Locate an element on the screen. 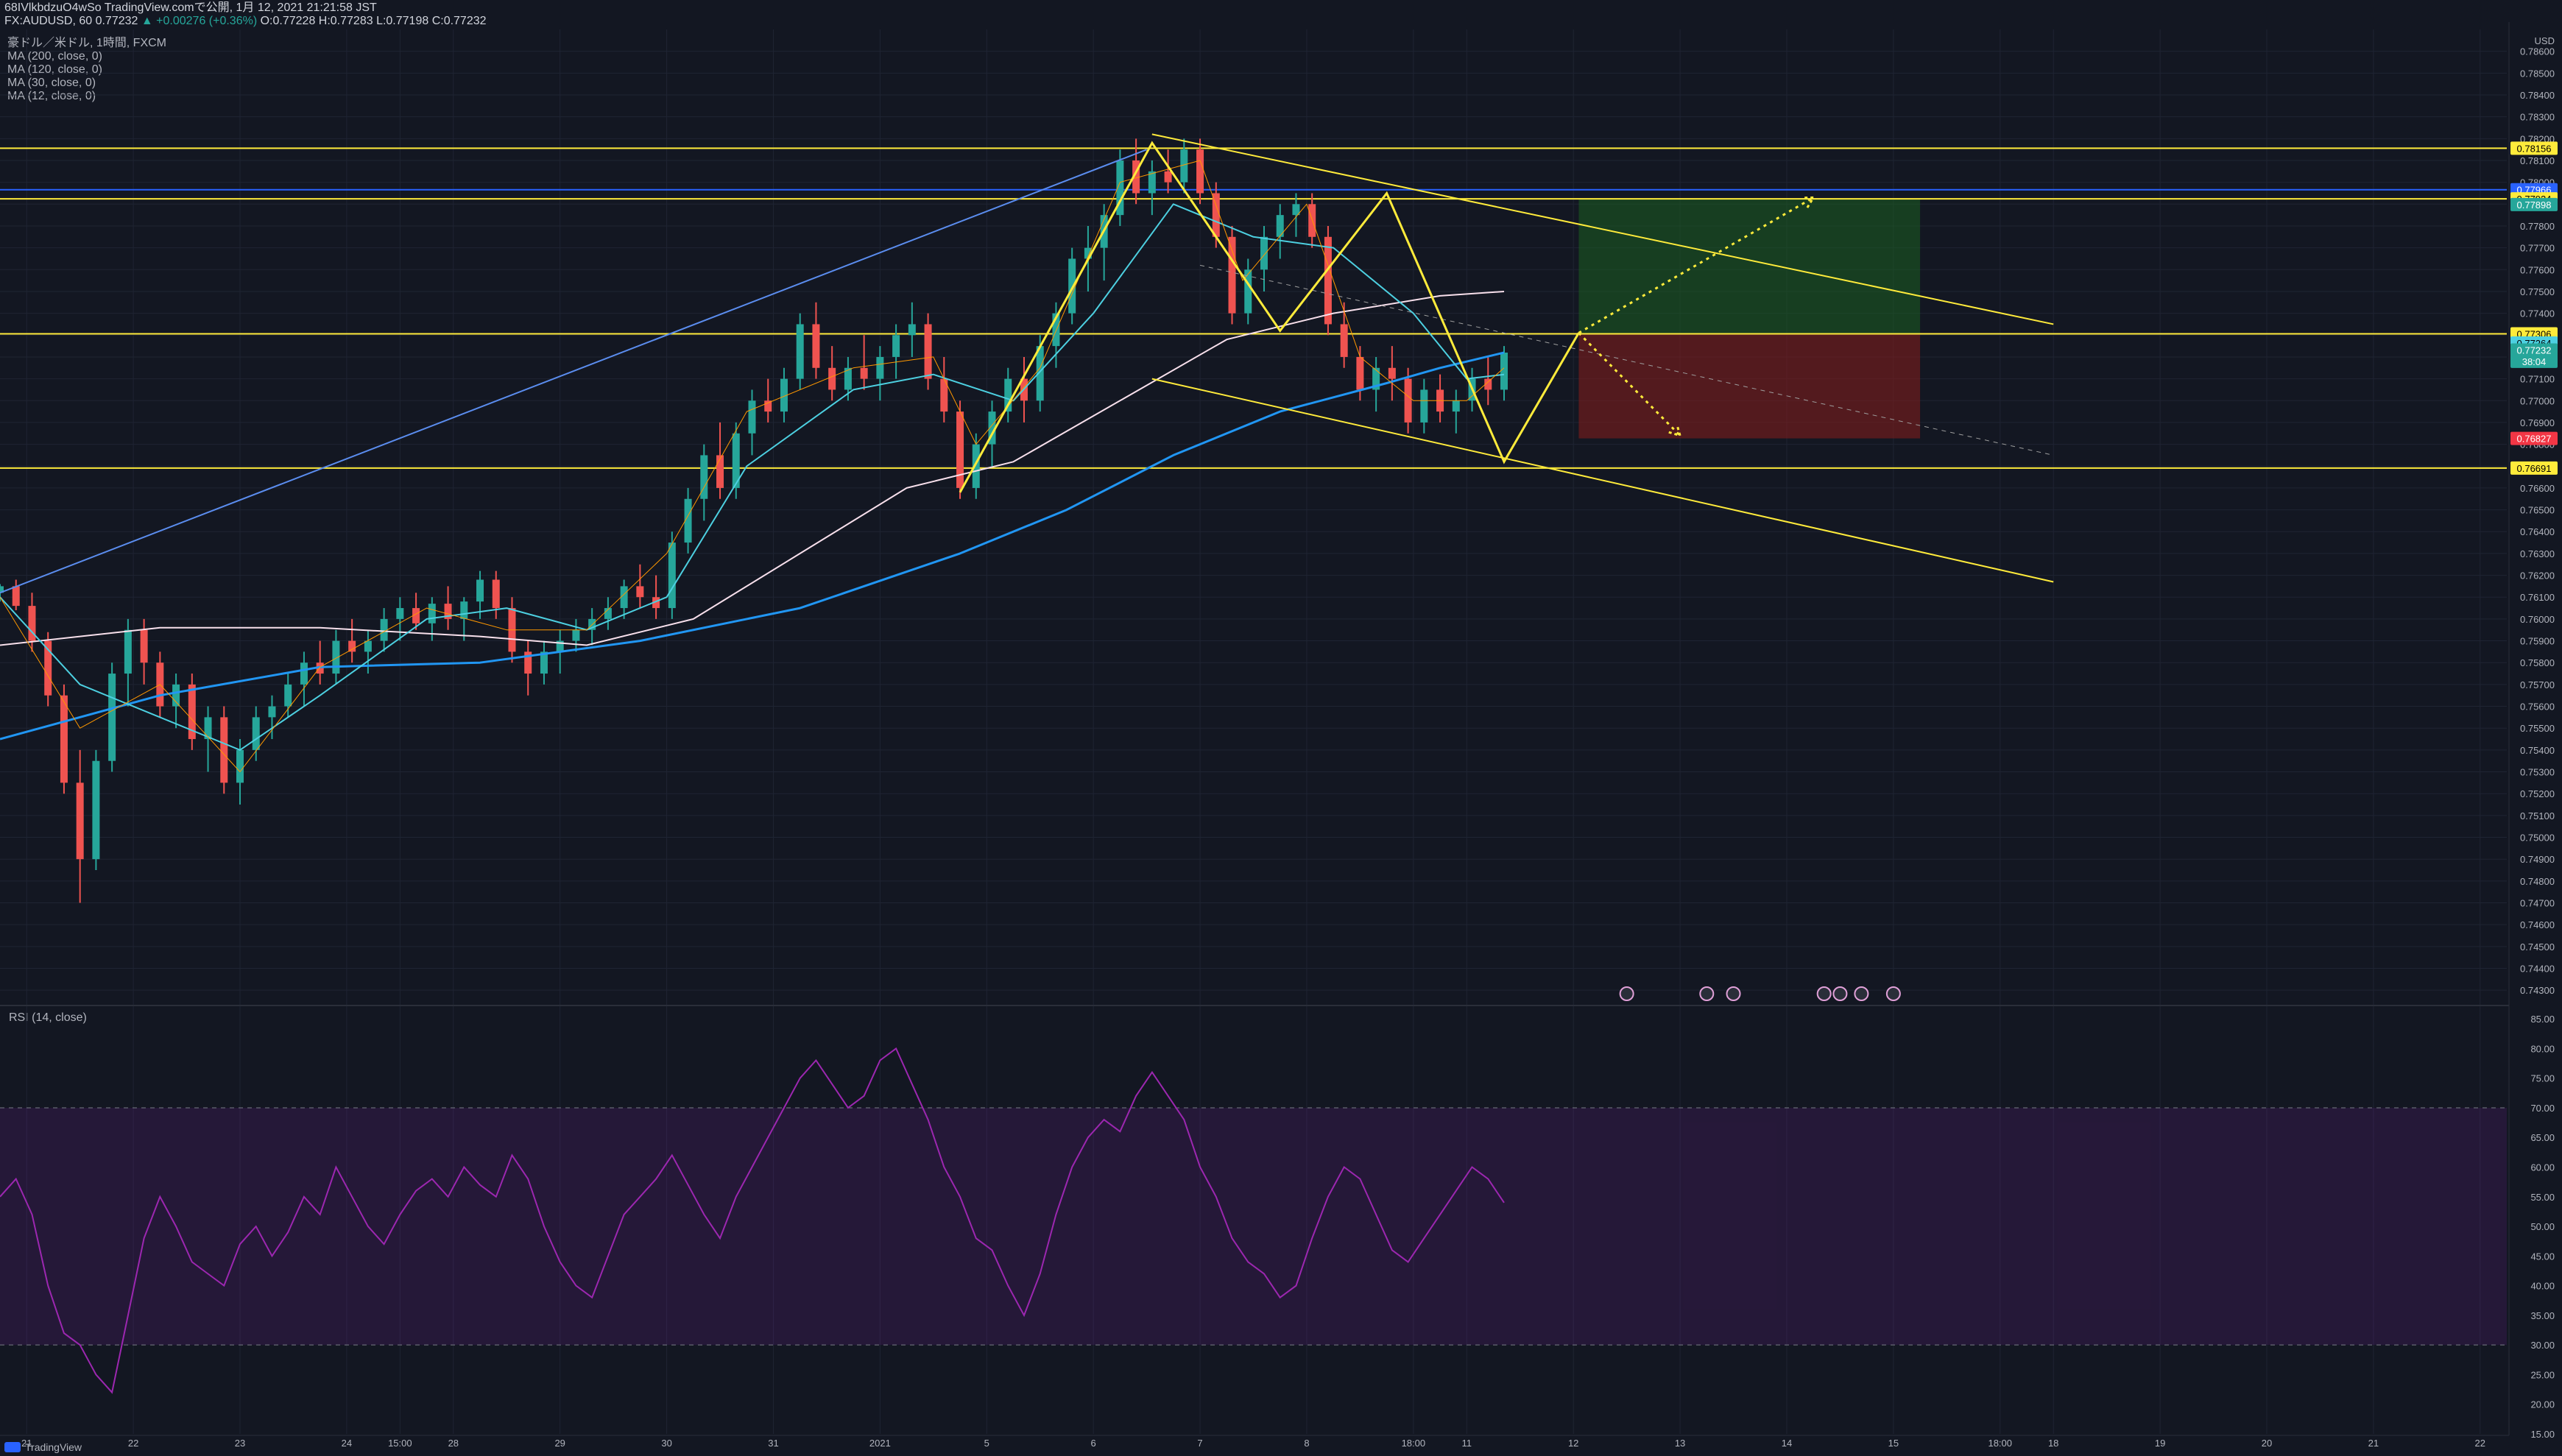 This screenshot has height=1456, width=2562. price-tick-label: 0.76200 is located at coordinates (2537, 576).